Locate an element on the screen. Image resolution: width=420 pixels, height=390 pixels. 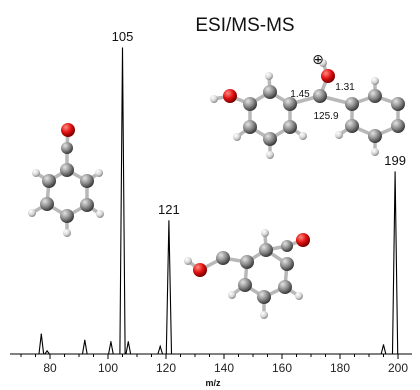
x-tick-label: 80 is located at coordinates (50, 368).